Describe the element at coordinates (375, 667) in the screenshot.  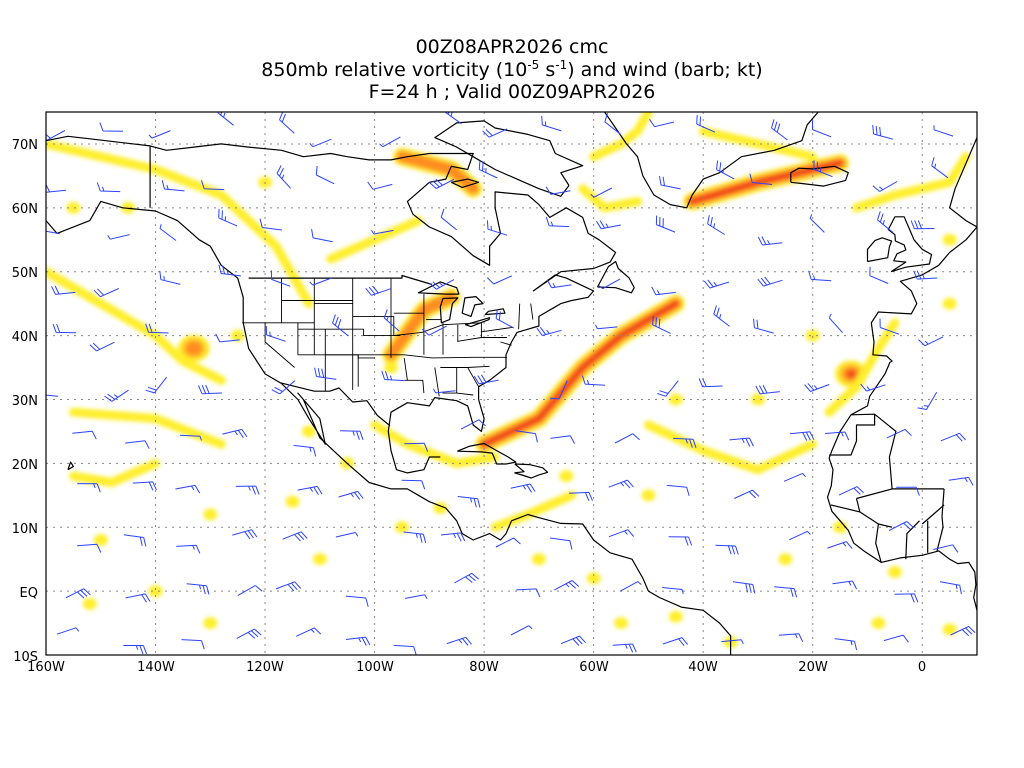
I see `lon-label-100w: 100W` at that location.